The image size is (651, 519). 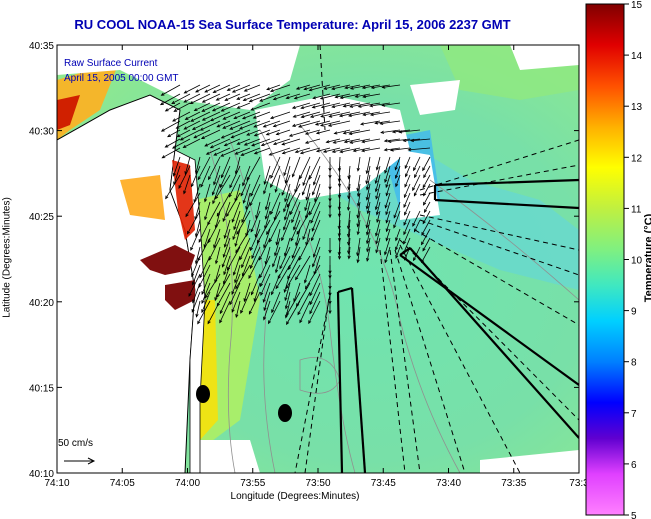 What do you see at coordinates (634, 465) in the screenshot?
I see `colorbar-tick-label: 6` at bounding box center [634, 465].